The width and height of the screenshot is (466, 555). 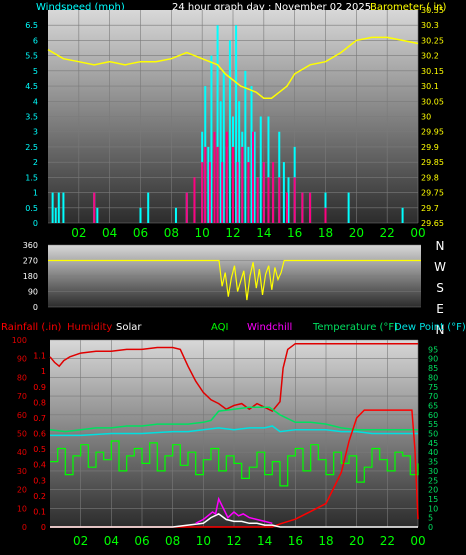 I want to click on climate-x-axis: 02 04 06 08 10 12 14 16 18 20 22 00, so click(x=249, y=541).